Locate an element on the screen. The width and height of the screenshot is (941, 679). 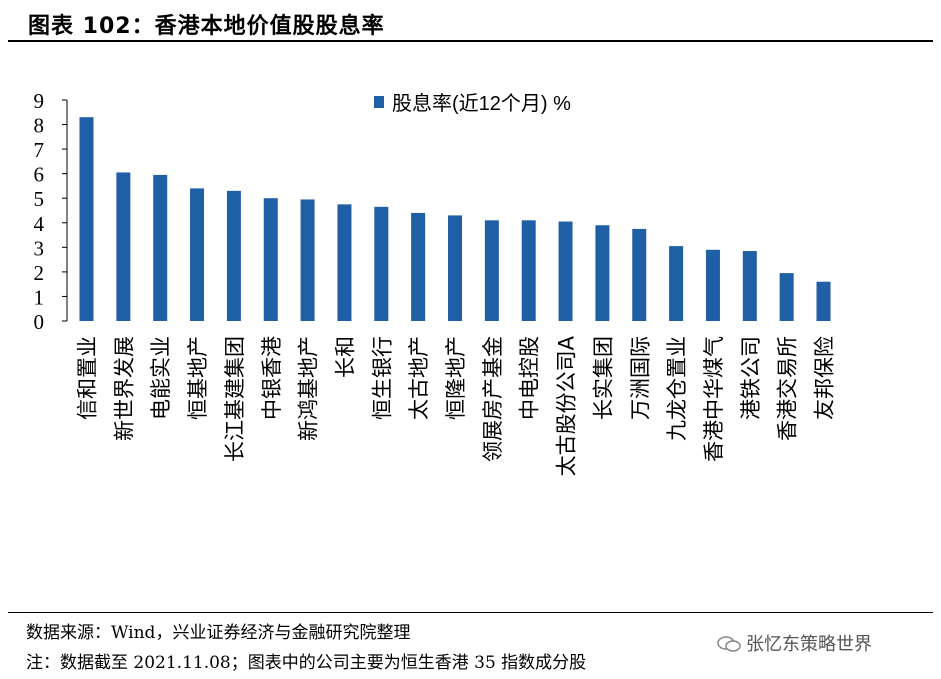
x-tick-label: 长江基建集团 is located at coordinates (235, 399).